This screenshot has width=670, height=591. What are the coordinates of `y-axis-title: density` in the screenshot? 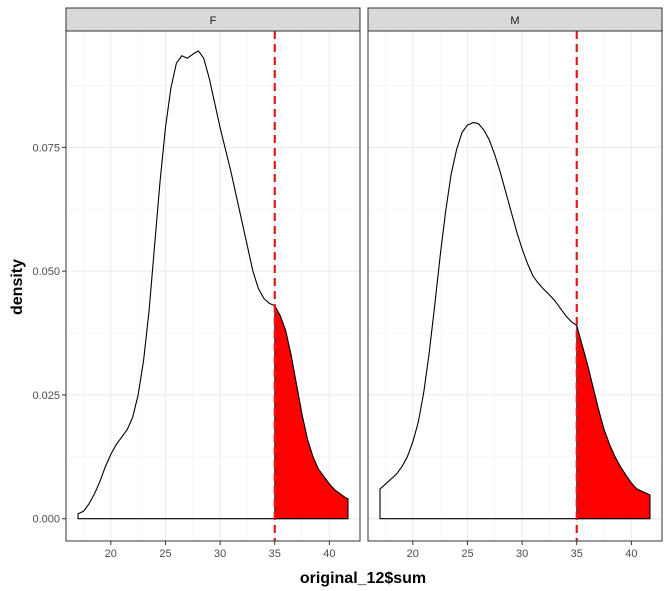 It's located at (17, 287).